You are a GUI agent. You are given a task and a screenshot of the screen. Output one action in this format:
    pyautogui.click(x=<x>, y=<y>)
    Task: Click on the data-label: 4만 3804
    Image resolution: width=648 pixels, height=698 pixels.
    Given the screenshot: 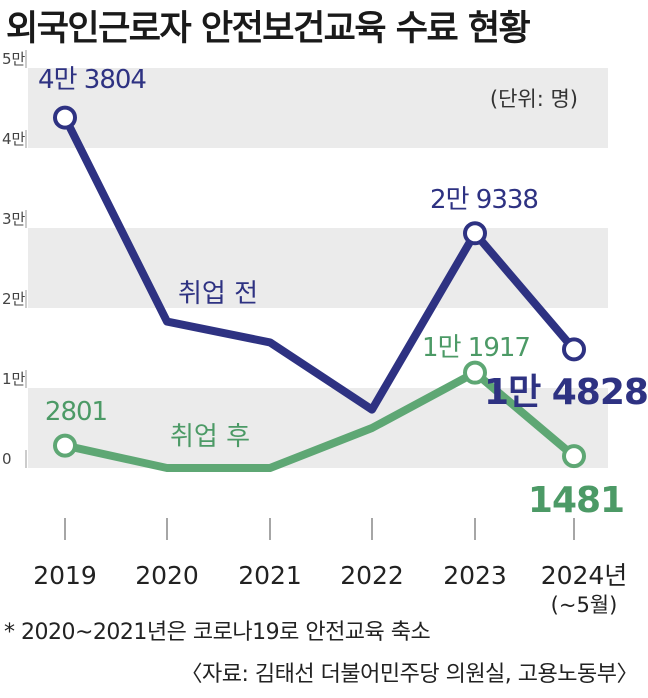 What is the action you would take?
    pyautogui.click(x=92, y=80)
    